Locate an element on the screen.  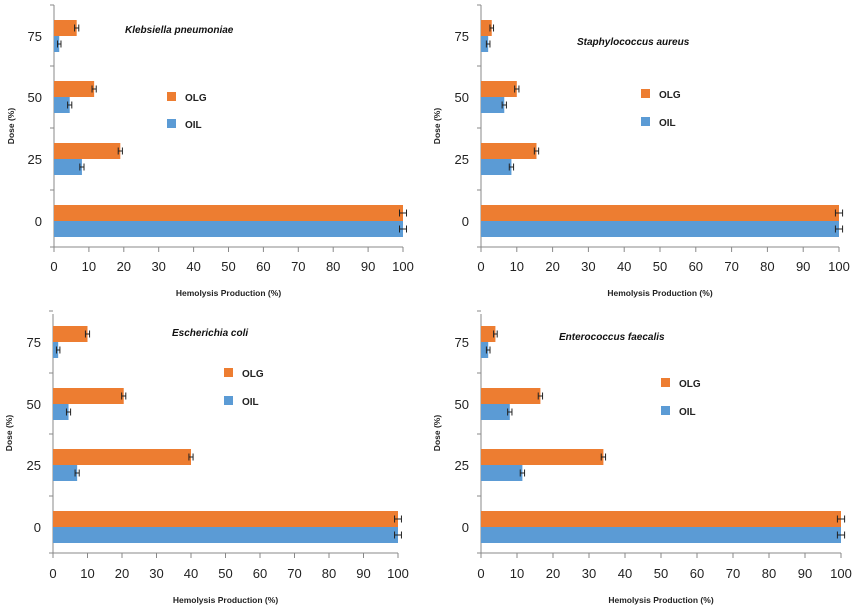
chart-title: Enterococcus faecalis is located at coordinates (612, 337).